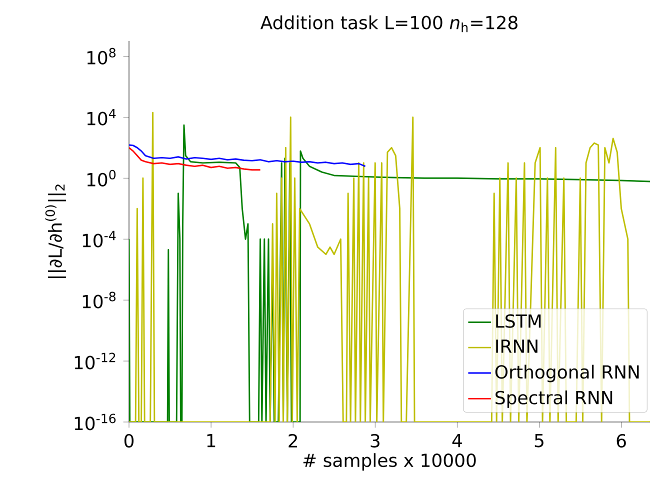 Image resolution: width=652 pixels, height=482 pixels. I want to click on x-tick-label: 0, so click(129, 441).